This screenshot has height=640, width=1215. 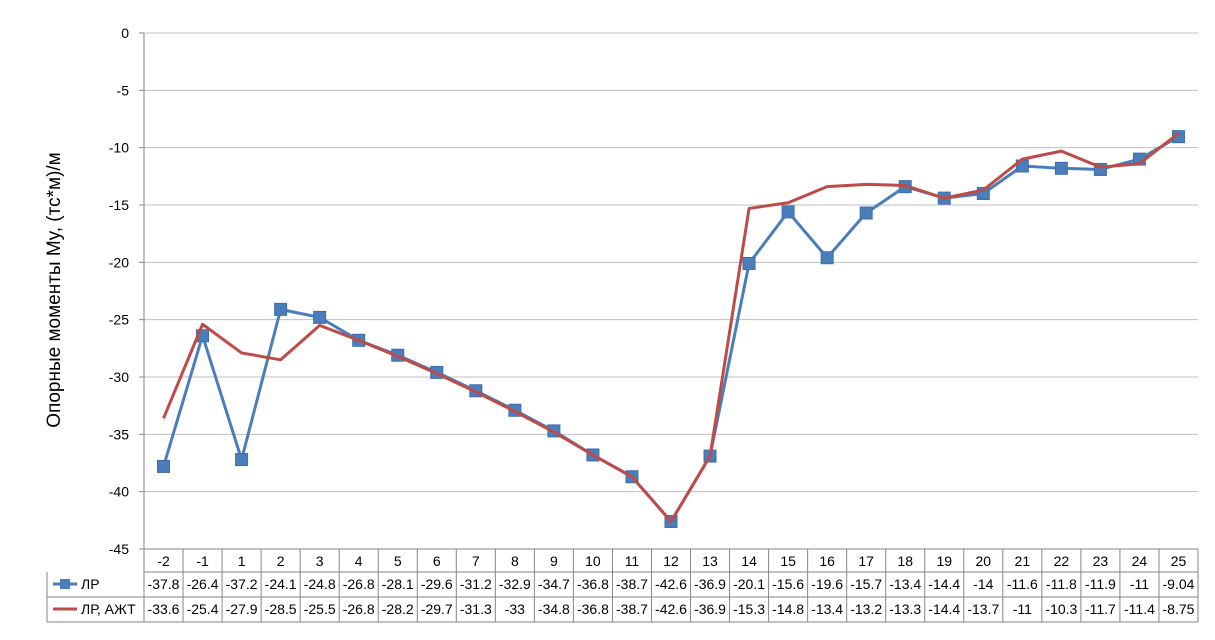 What do you see at coordinates (944, 561) in the screenshot?
I see `x-category-label: 19` at bounding box center [944, 561].